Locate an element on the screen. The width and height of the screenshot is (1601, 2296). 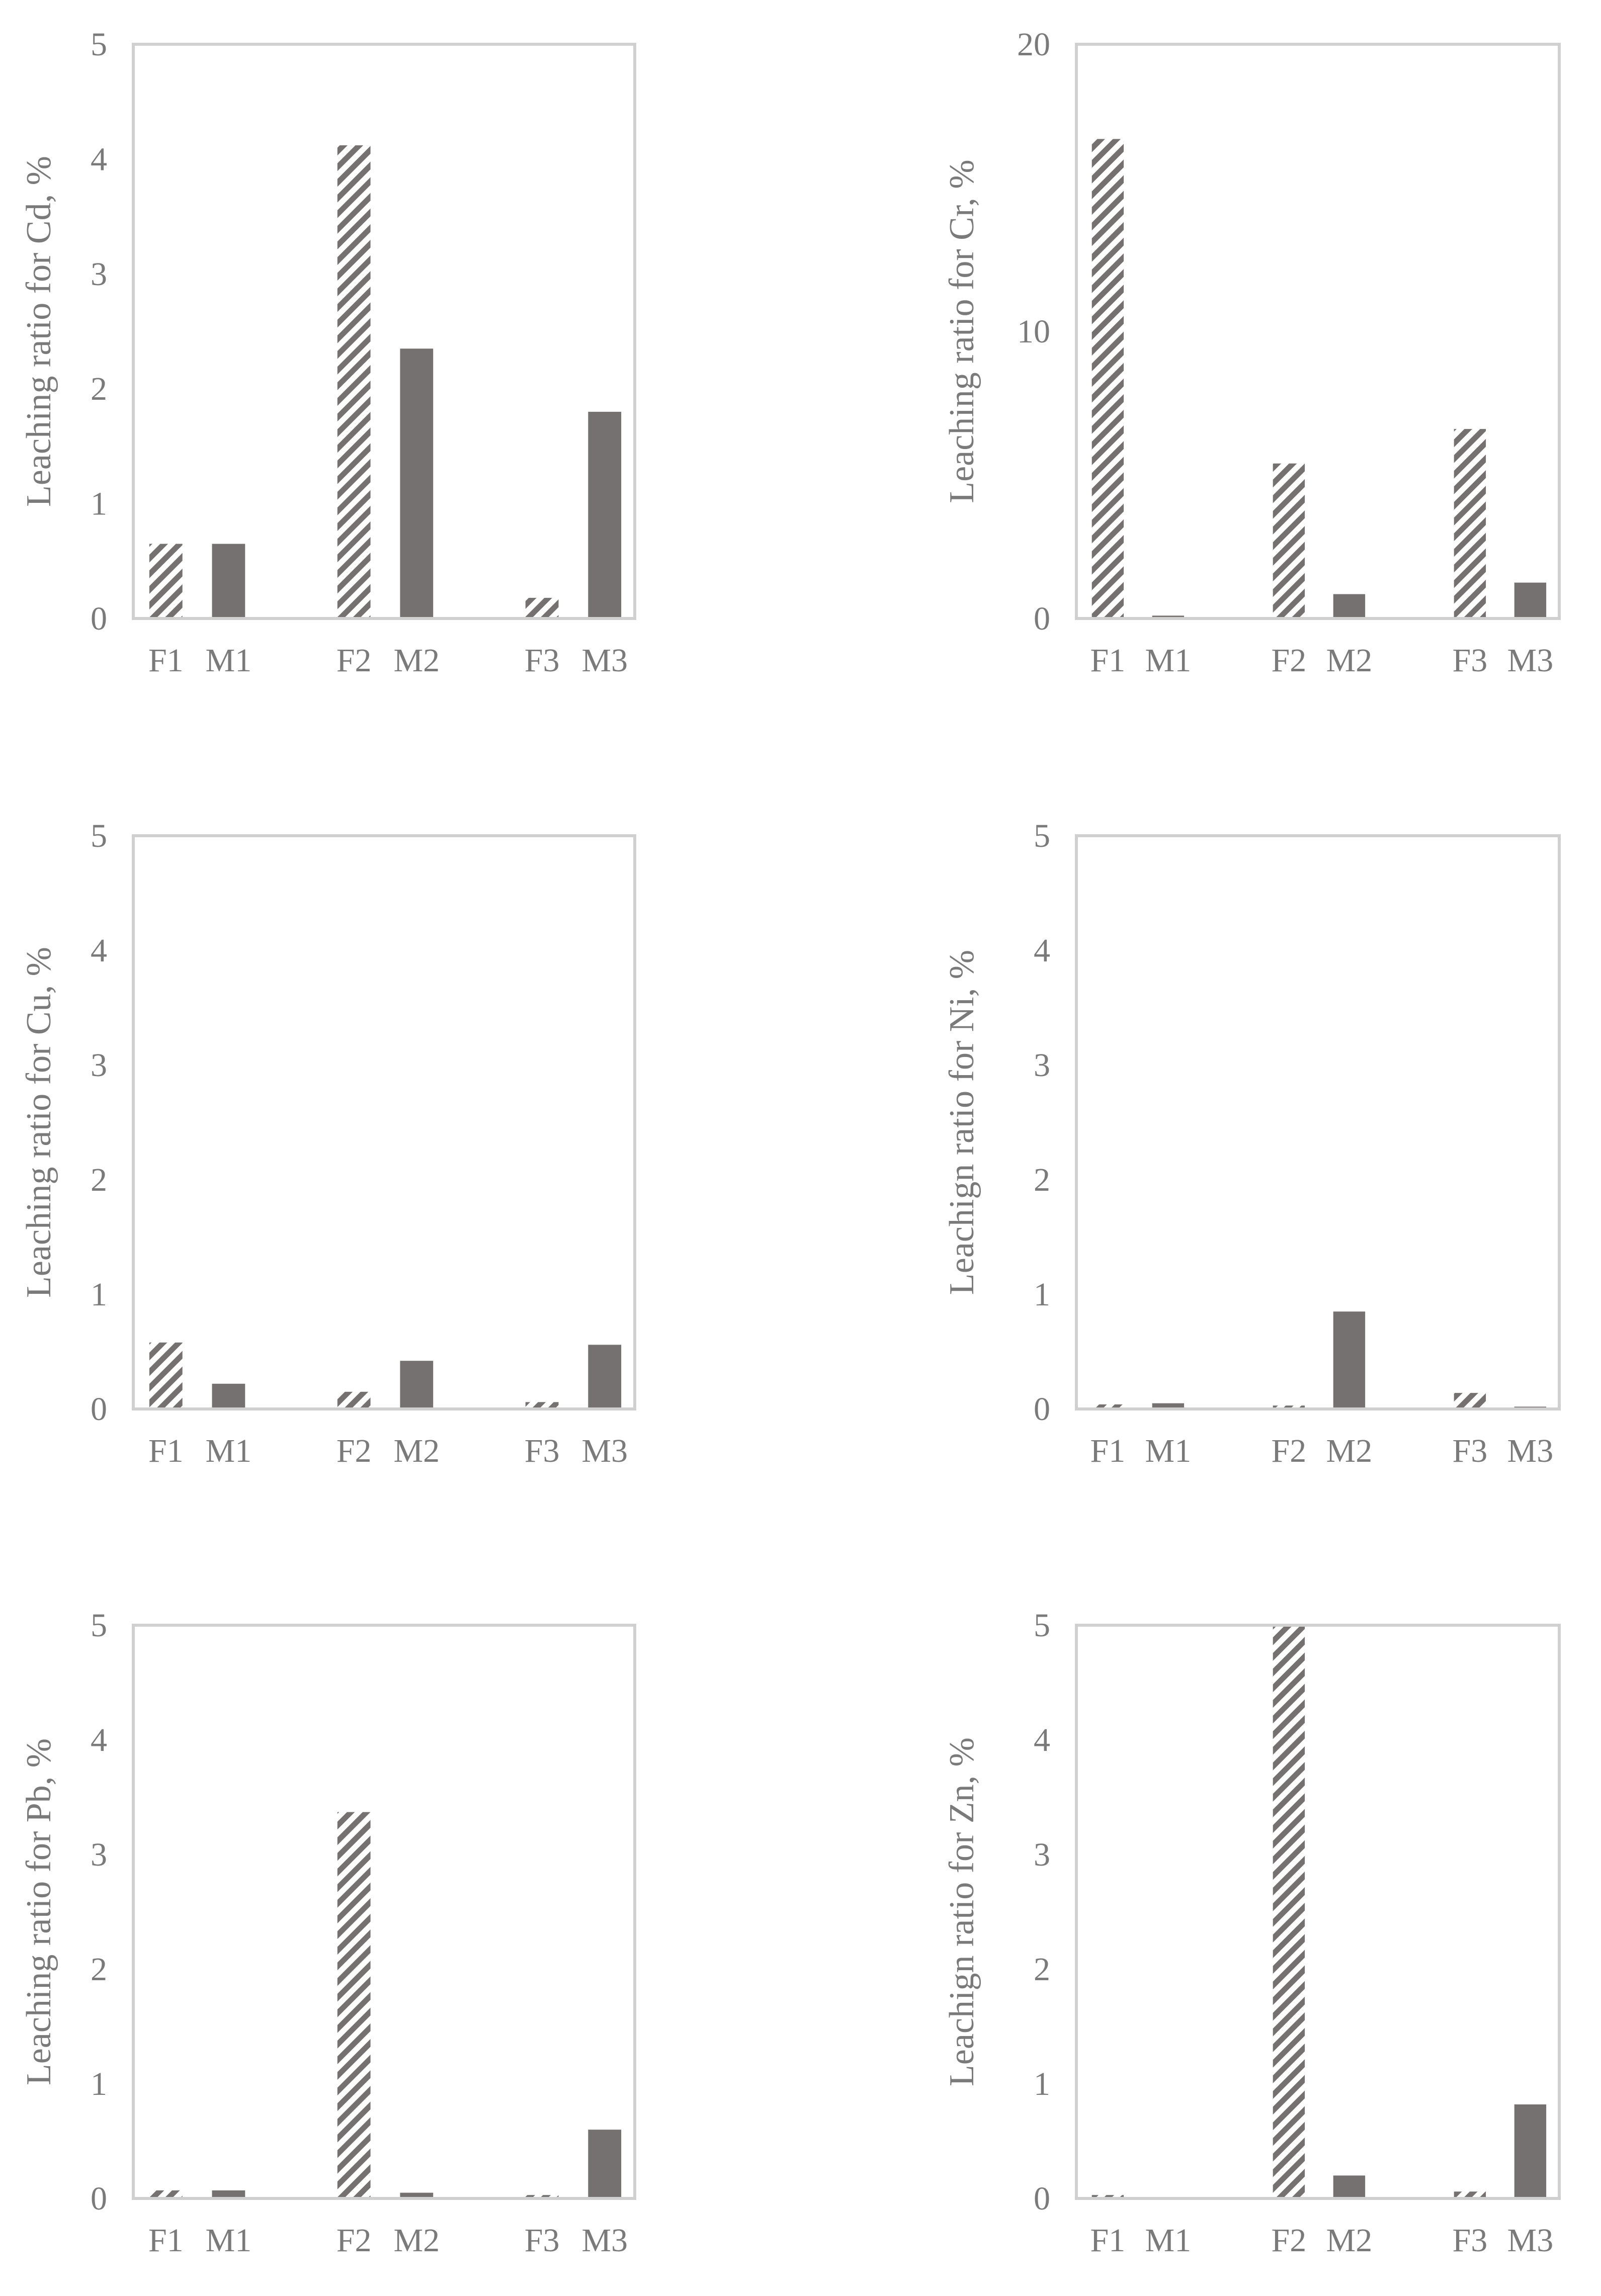
bar-cr-f1 is located at coordinates (1107, 379).